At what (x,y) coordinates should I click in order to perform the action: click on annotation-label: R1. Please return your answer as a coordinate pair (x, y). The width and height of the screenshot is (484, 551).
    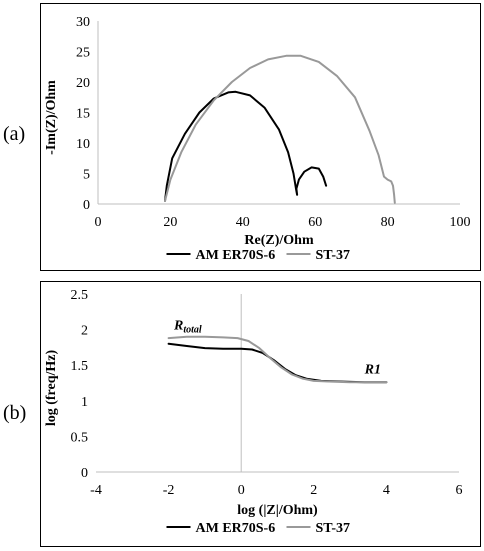
    Looking at the image, I should click on (372, 370).